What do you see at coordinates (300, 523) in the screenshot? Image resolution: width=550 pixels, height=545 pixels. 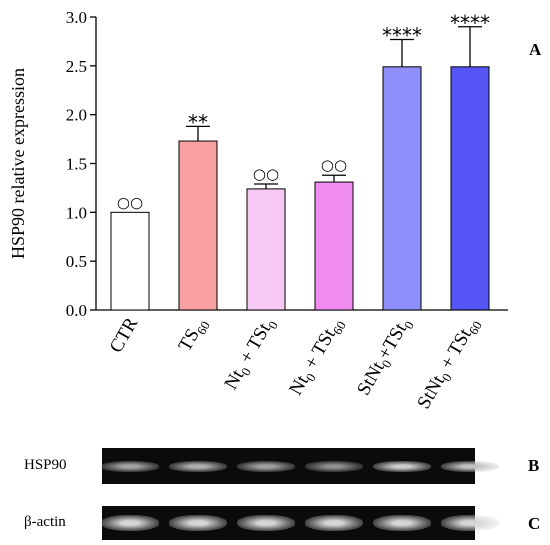 I see `blot-image-beta-actin` at bounding box center [300, 523].